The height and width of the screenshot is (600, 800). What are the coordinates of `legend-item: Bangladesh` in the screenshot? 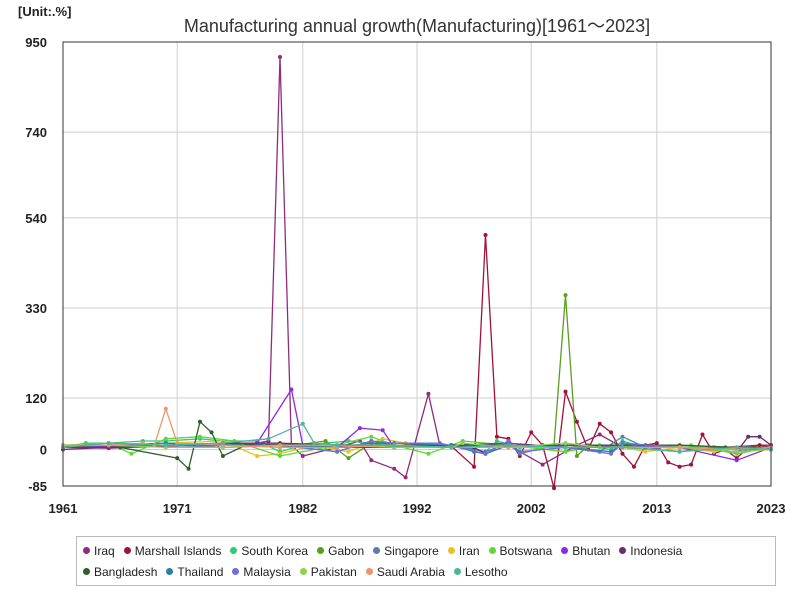 It's located at (120, 572).